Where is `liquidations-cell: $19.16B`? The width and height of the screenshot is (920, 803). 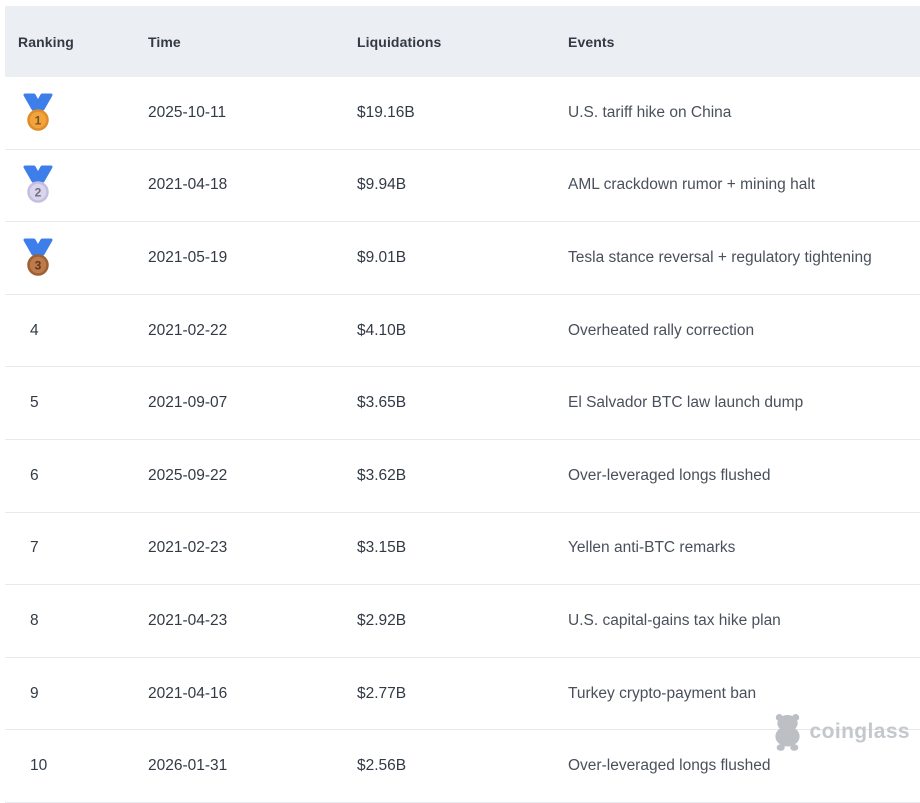
liquidations-cell: $19.16B is located at coordinates (386, 112).